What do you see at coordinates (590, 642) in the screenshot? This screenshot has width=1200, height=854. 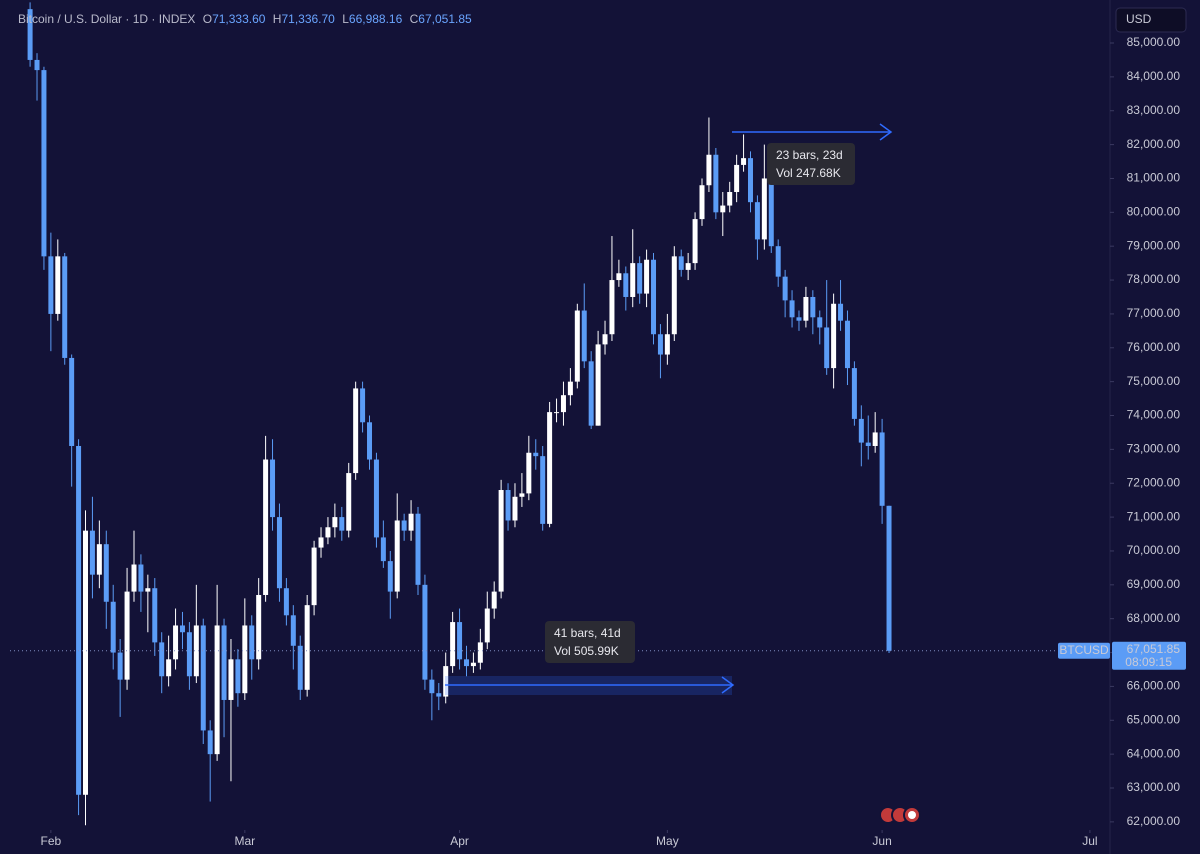 I see `measure-tooltip` at bounding box center [590, 642].